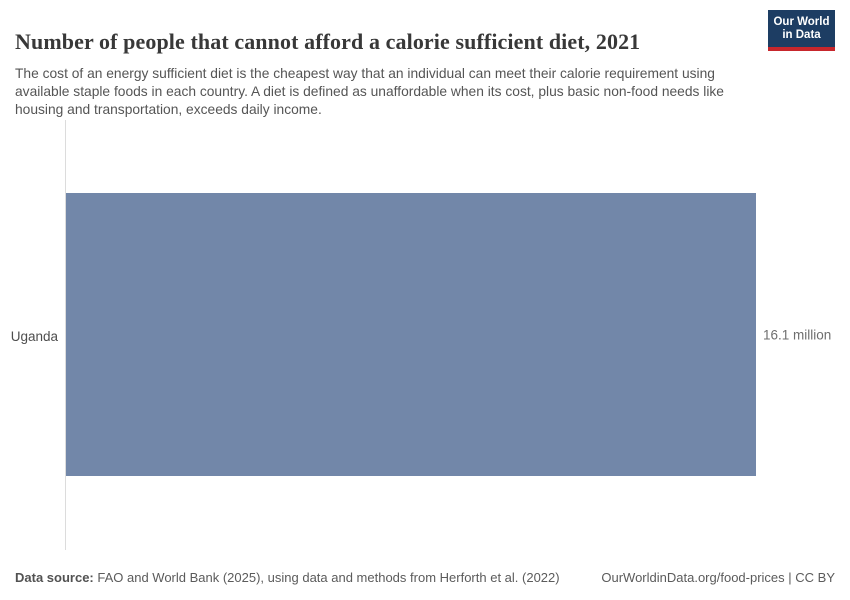 The height and width of the screenshot is (600, 850). What do you see at coordinates (54, 577) in the screenshot?
I see `data-source-label: Data source:` at bounding box center [54, 577].